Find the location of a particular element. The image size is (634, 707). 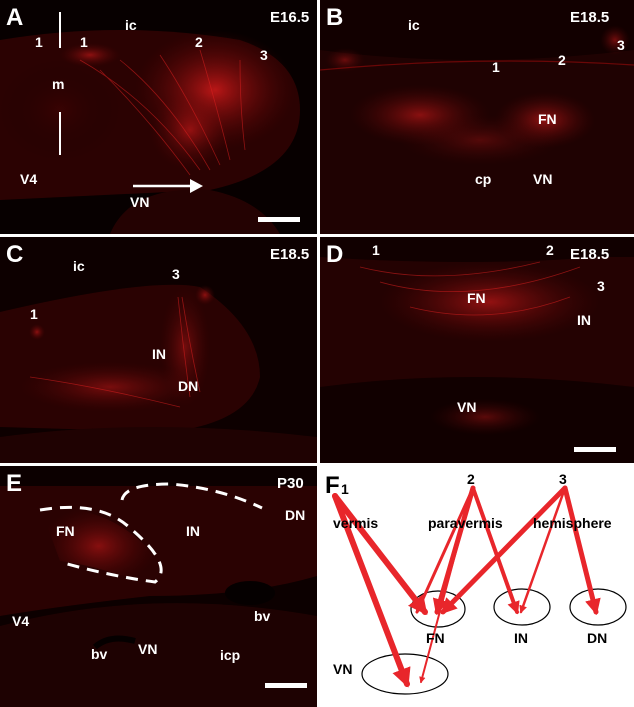

panel-c-letter: C is located at coordinates (15, 254).